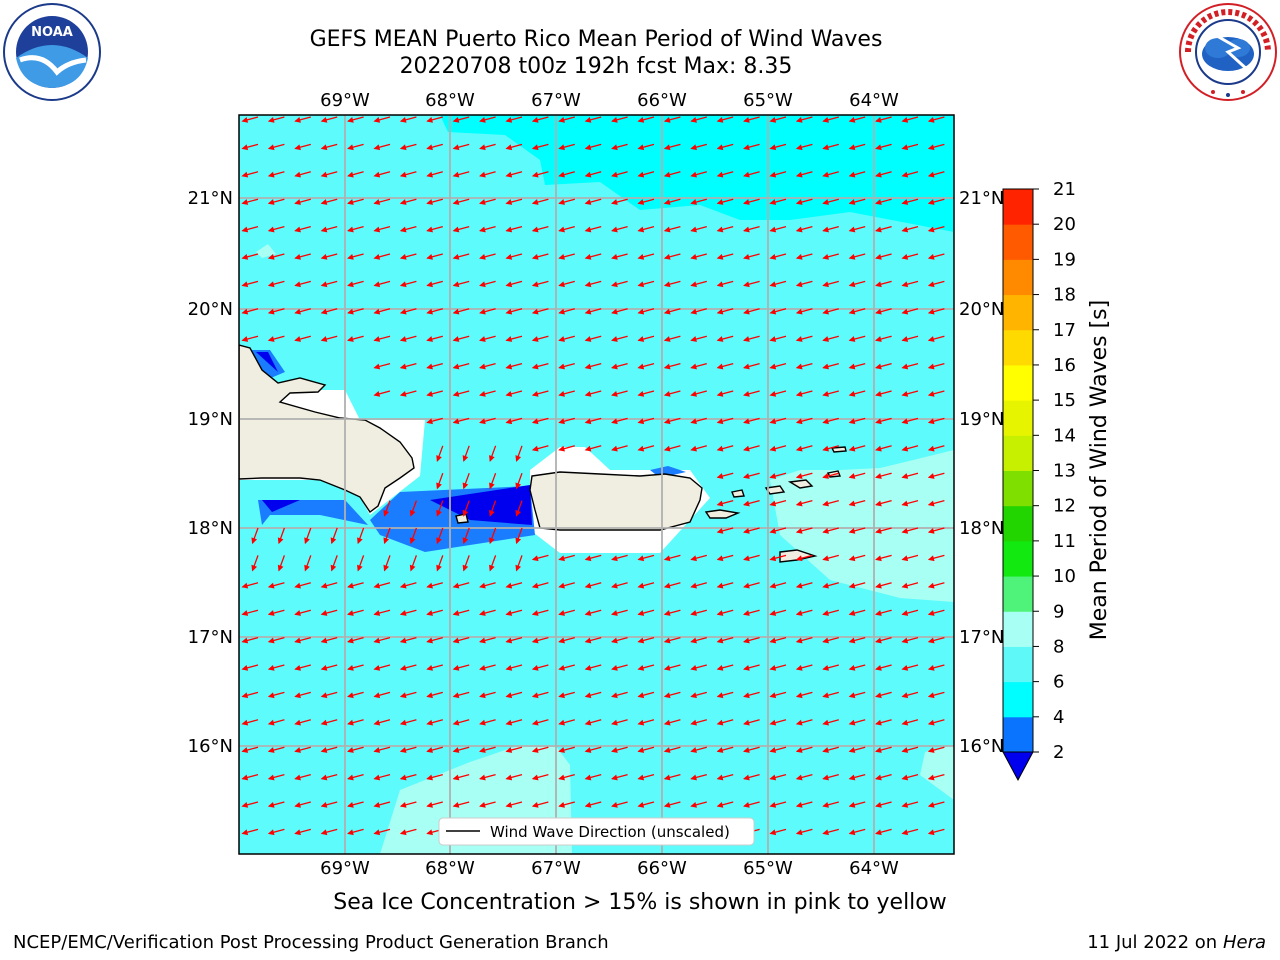  What do you see at coordinates (1018, 664) in the screenshot?
I see `colorbar-swatch` at bounding box center [1018, 664].